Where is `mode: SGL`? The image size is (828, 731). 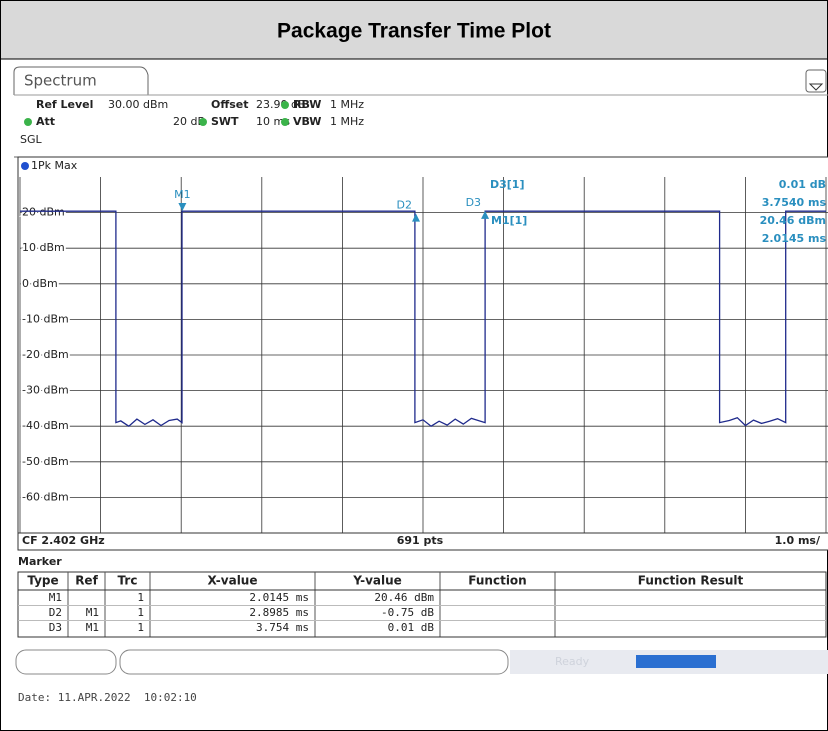 mode: SGL is located at coordinates (31, 139).